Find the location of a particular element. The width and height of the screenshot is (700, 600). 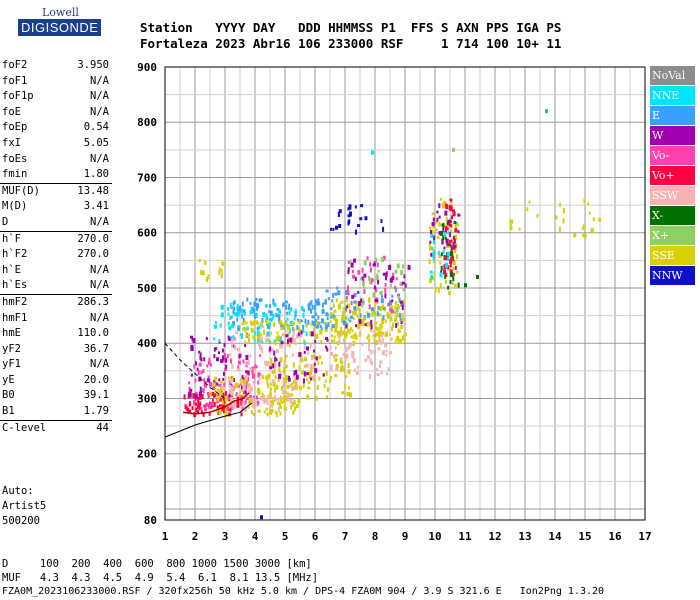

auto-label: Auto: is located at coordinates (18, 491).